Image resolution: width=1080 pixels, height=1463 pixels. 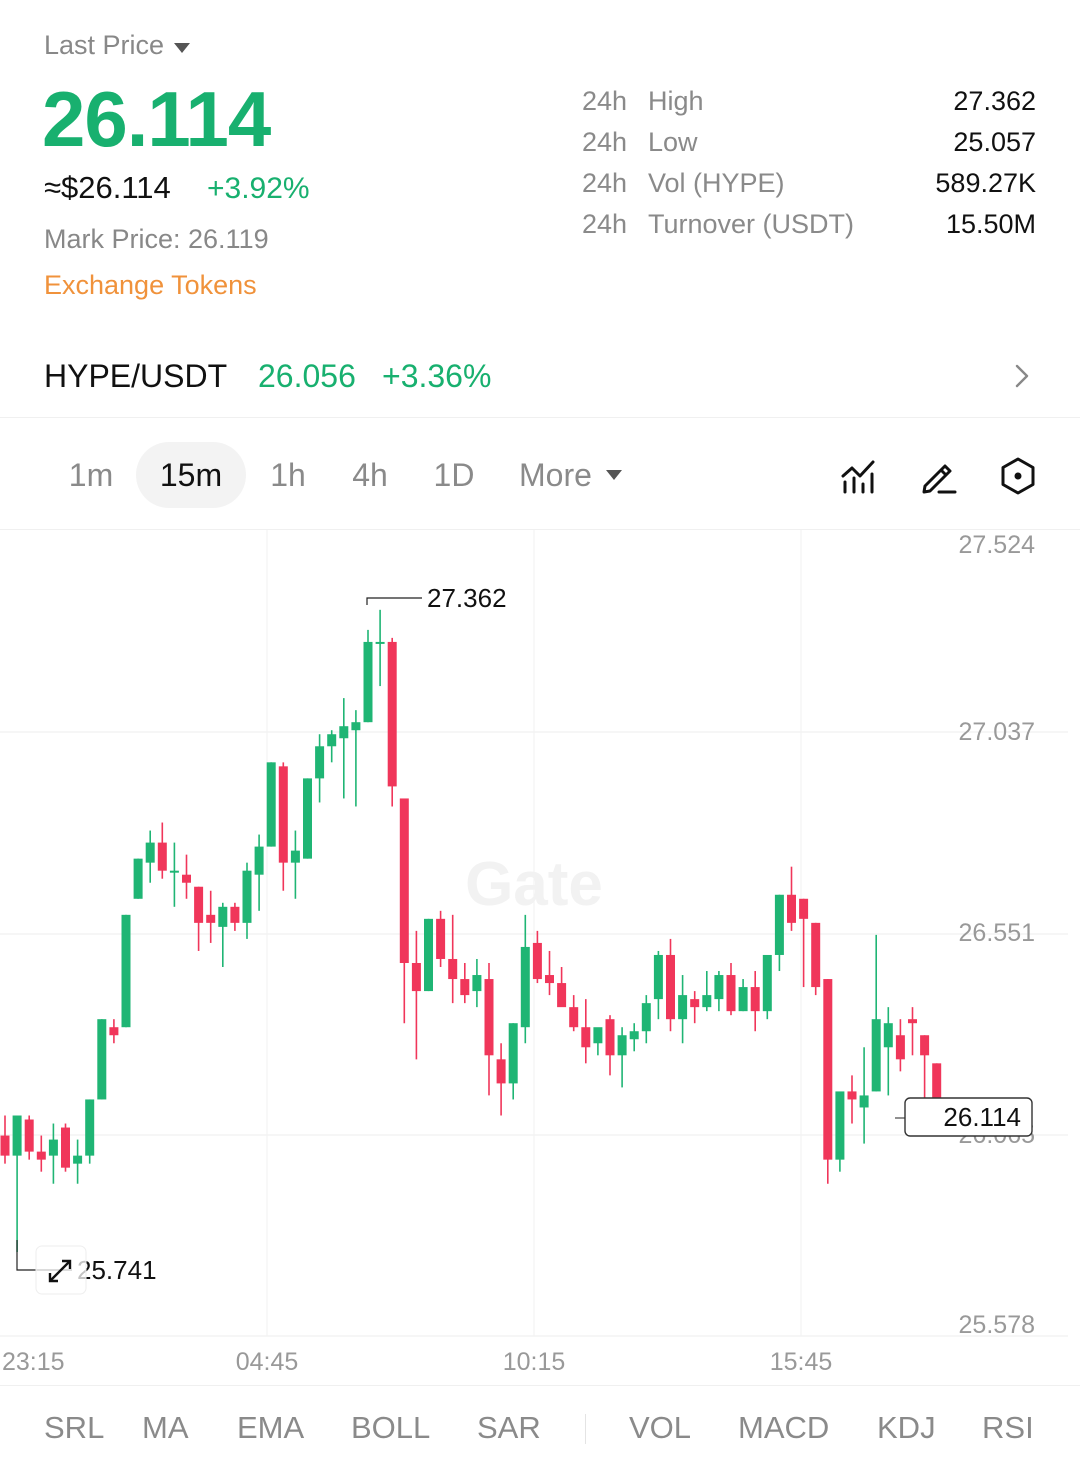 I want to click on more-label: More, so click(x=555, y=475).